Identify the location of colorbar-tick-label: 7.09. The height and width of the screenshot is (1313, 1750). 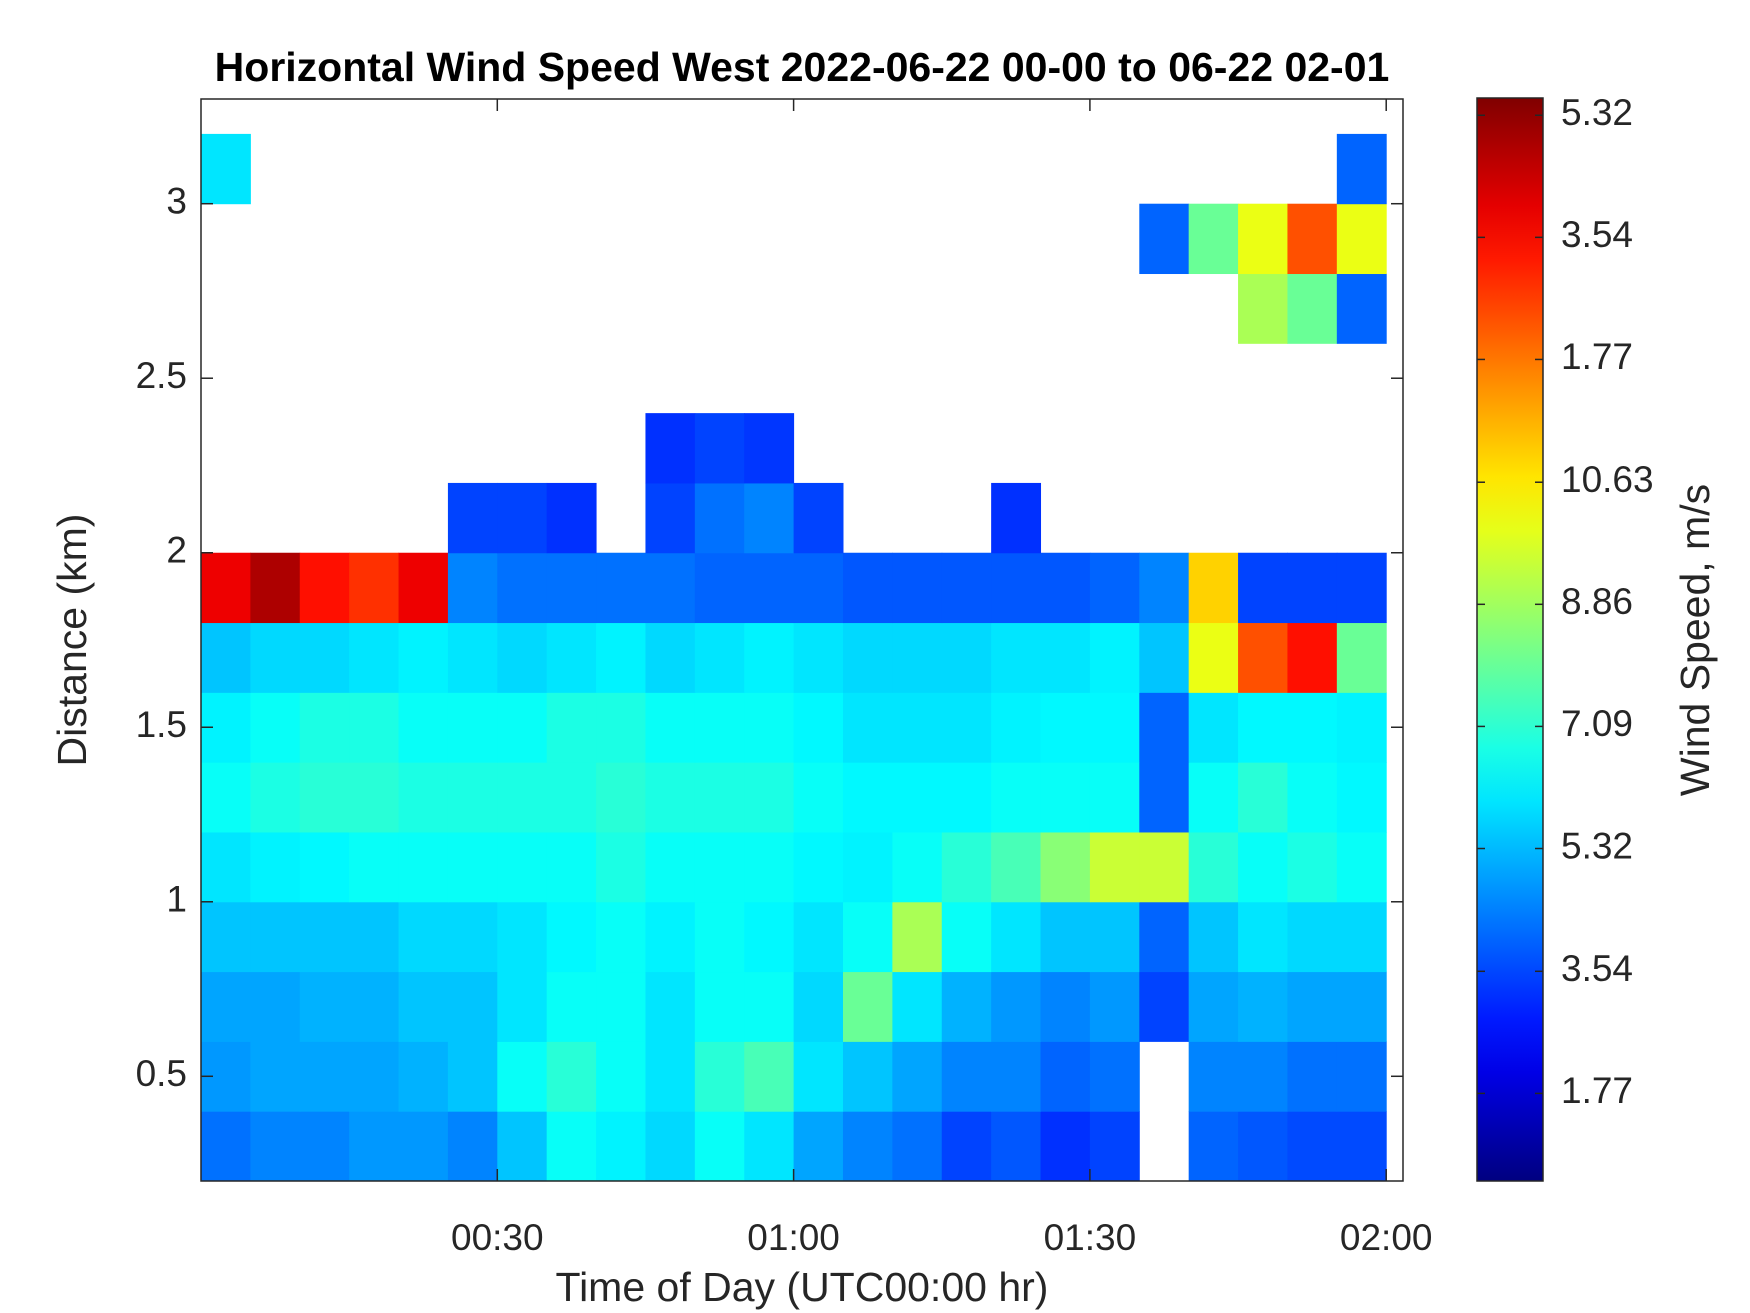
(1597, 723).